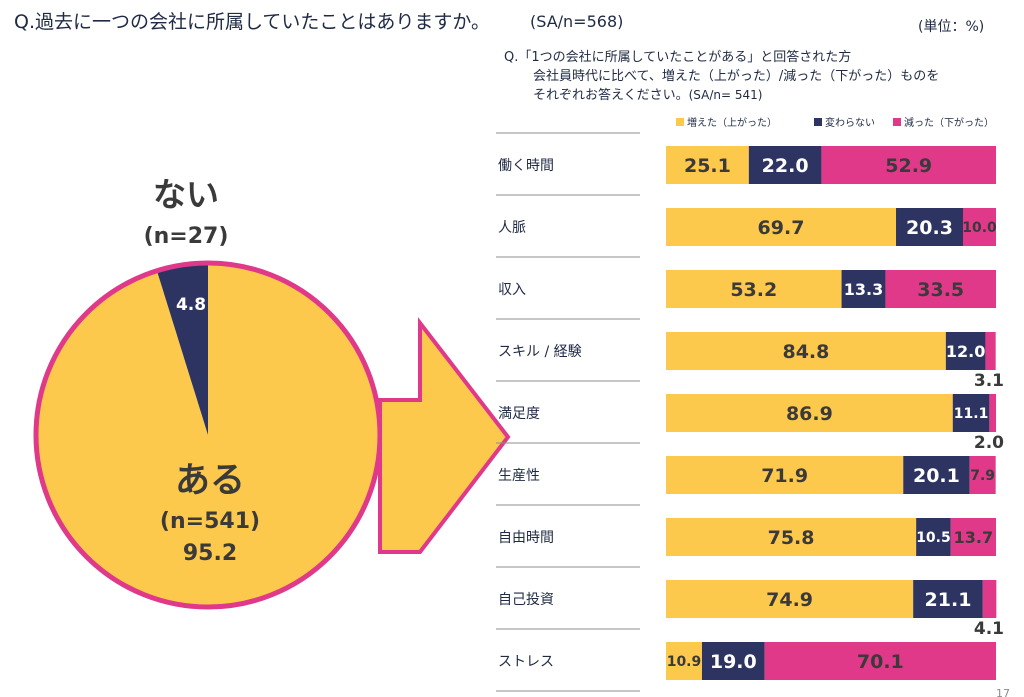 Image resolution: width=1024 pixels, height=697 pixels. I want to click on pie-label-nai: ない, so click(186, 194).